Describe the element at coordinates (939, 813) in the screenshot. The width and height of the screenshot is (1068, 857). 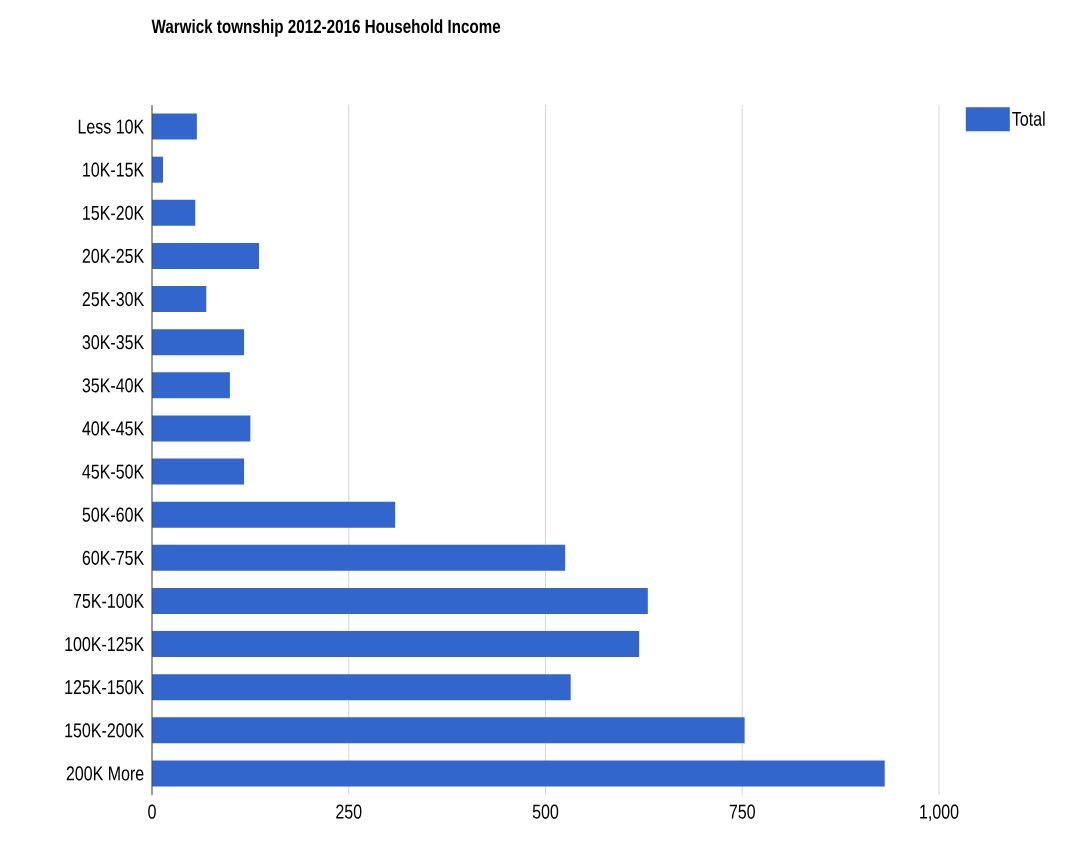
I see `x-tick-label: 1,000` at that location.